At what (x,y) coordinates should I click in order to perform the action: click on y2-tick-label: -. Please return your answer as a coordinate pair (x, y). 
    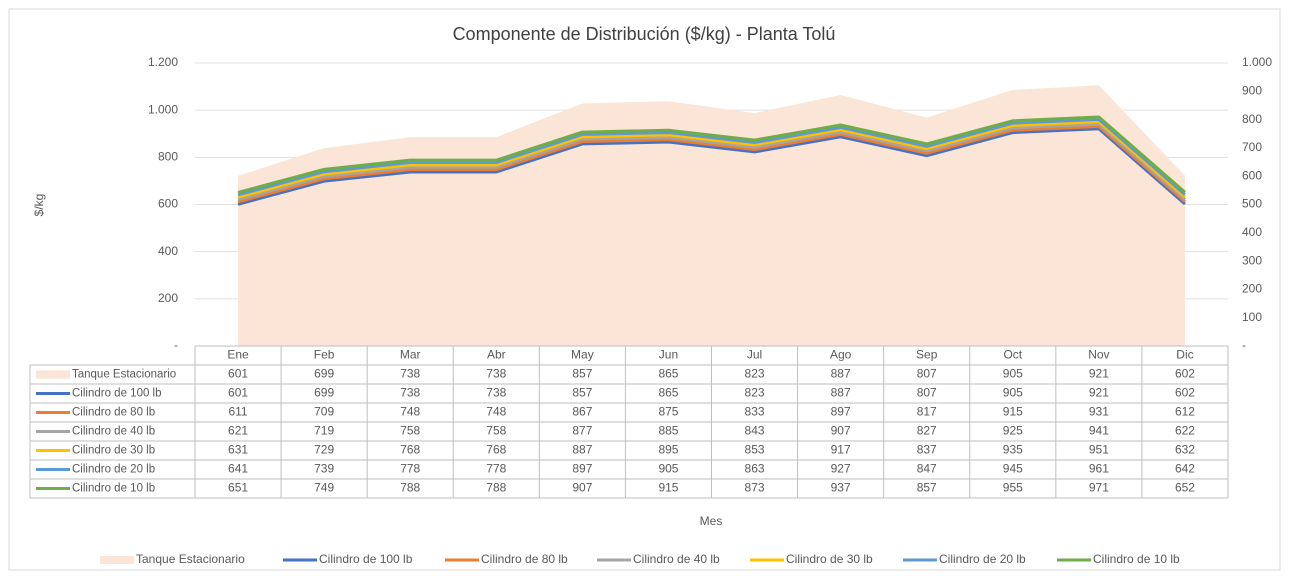
    Looking at the image, I should click on (1244, 345).